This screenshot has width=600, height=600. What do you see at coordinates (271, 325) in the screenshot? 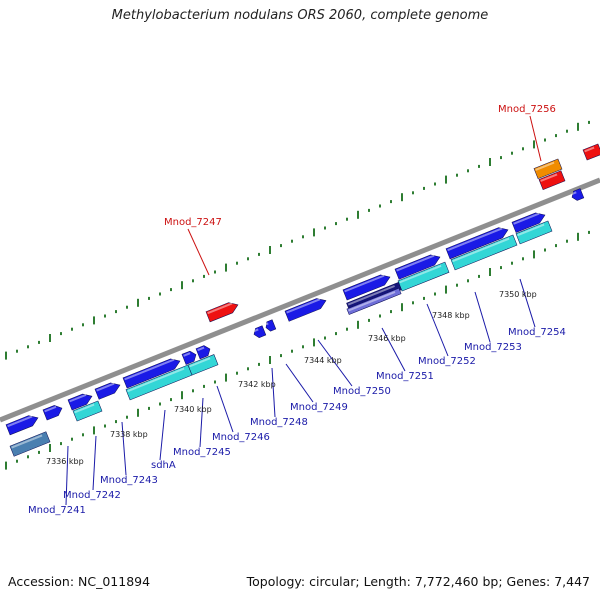
I see `gene-small-2-shape` at bounding box center [271, 325].